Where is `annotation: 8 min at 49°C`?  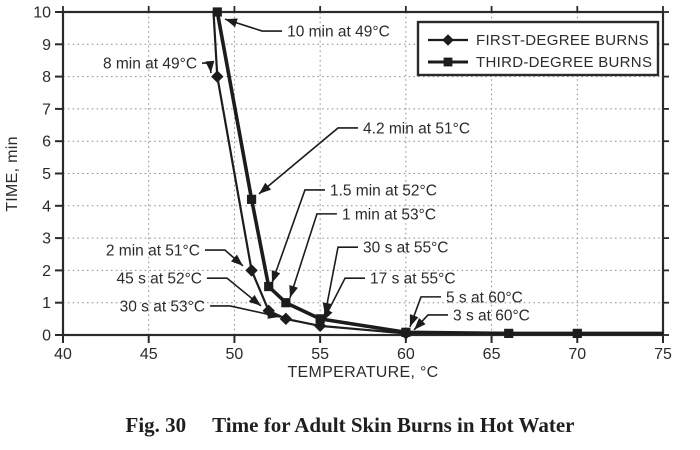
annotation: 8 min at 49°C is located at coordinates (159, 65).